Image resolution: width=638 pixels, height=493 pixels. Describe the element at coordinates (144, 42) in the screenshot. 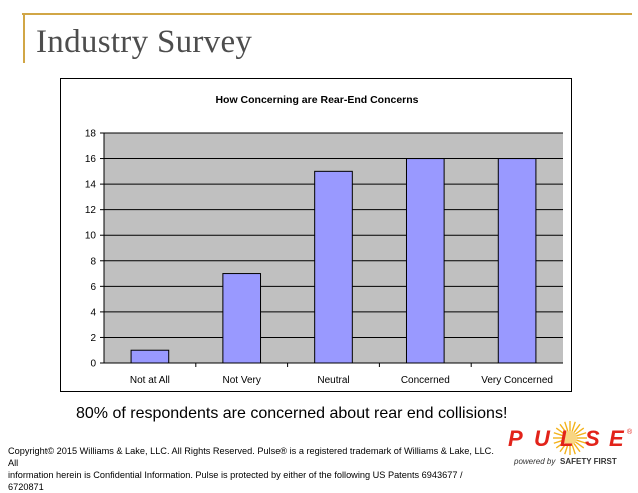

I see `slide-title: Industry Survey` at that location.